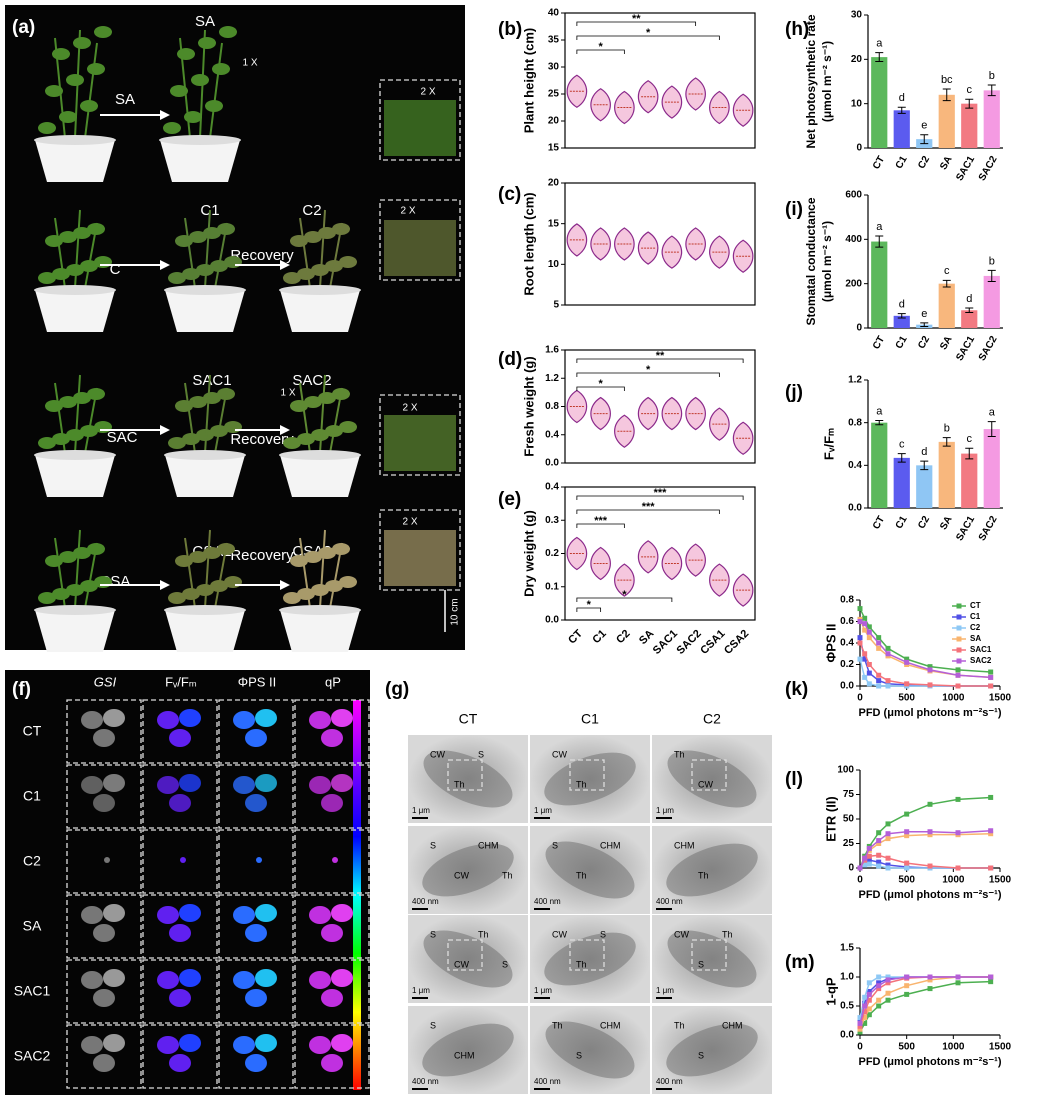  I want to click on panel-label: (e), so click(509, 499).